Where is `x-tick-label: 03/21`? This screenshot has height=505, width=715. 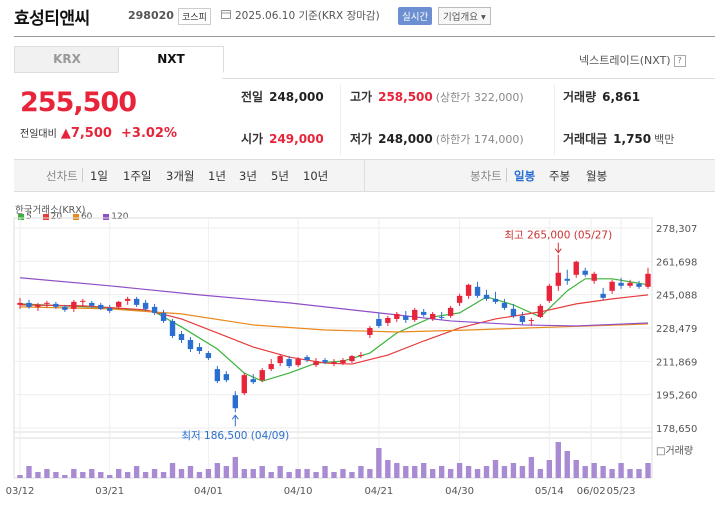
x-tick-label: 03/21 is located at coordinates (109, 491).